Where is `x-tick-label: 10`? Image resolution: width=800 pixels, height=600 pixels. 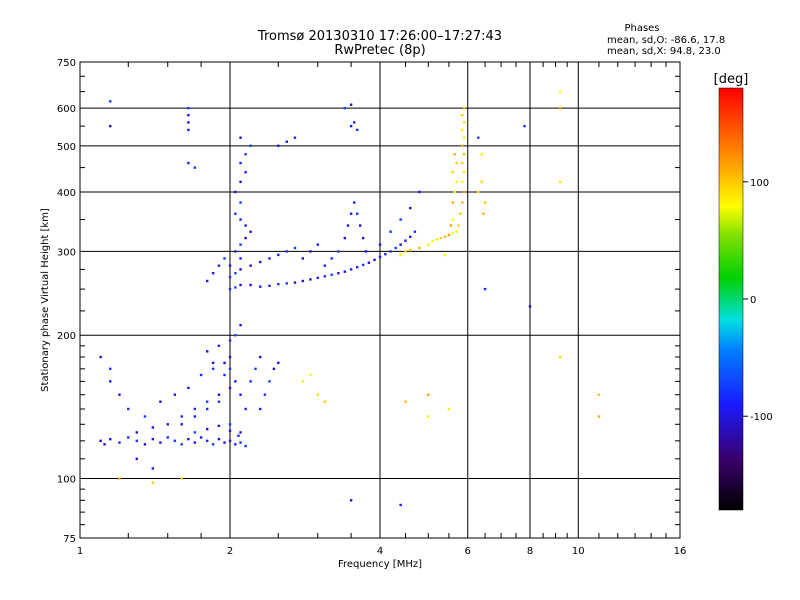
x-tick-label: 10 is located at coordinates (578, 551).